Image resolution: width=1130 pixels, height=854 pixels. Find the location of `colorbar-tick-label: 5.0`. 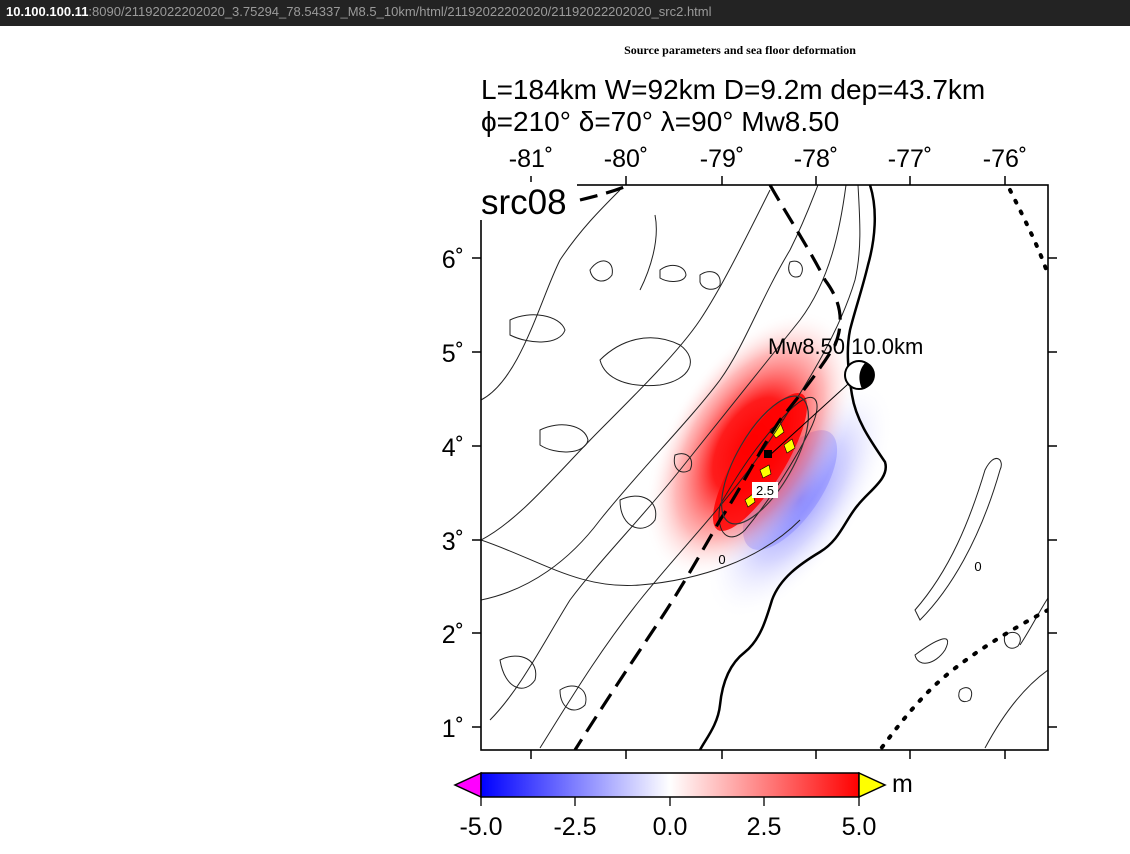

colorbar-tick-label: 5.0 is located at coordinates (859, 827).